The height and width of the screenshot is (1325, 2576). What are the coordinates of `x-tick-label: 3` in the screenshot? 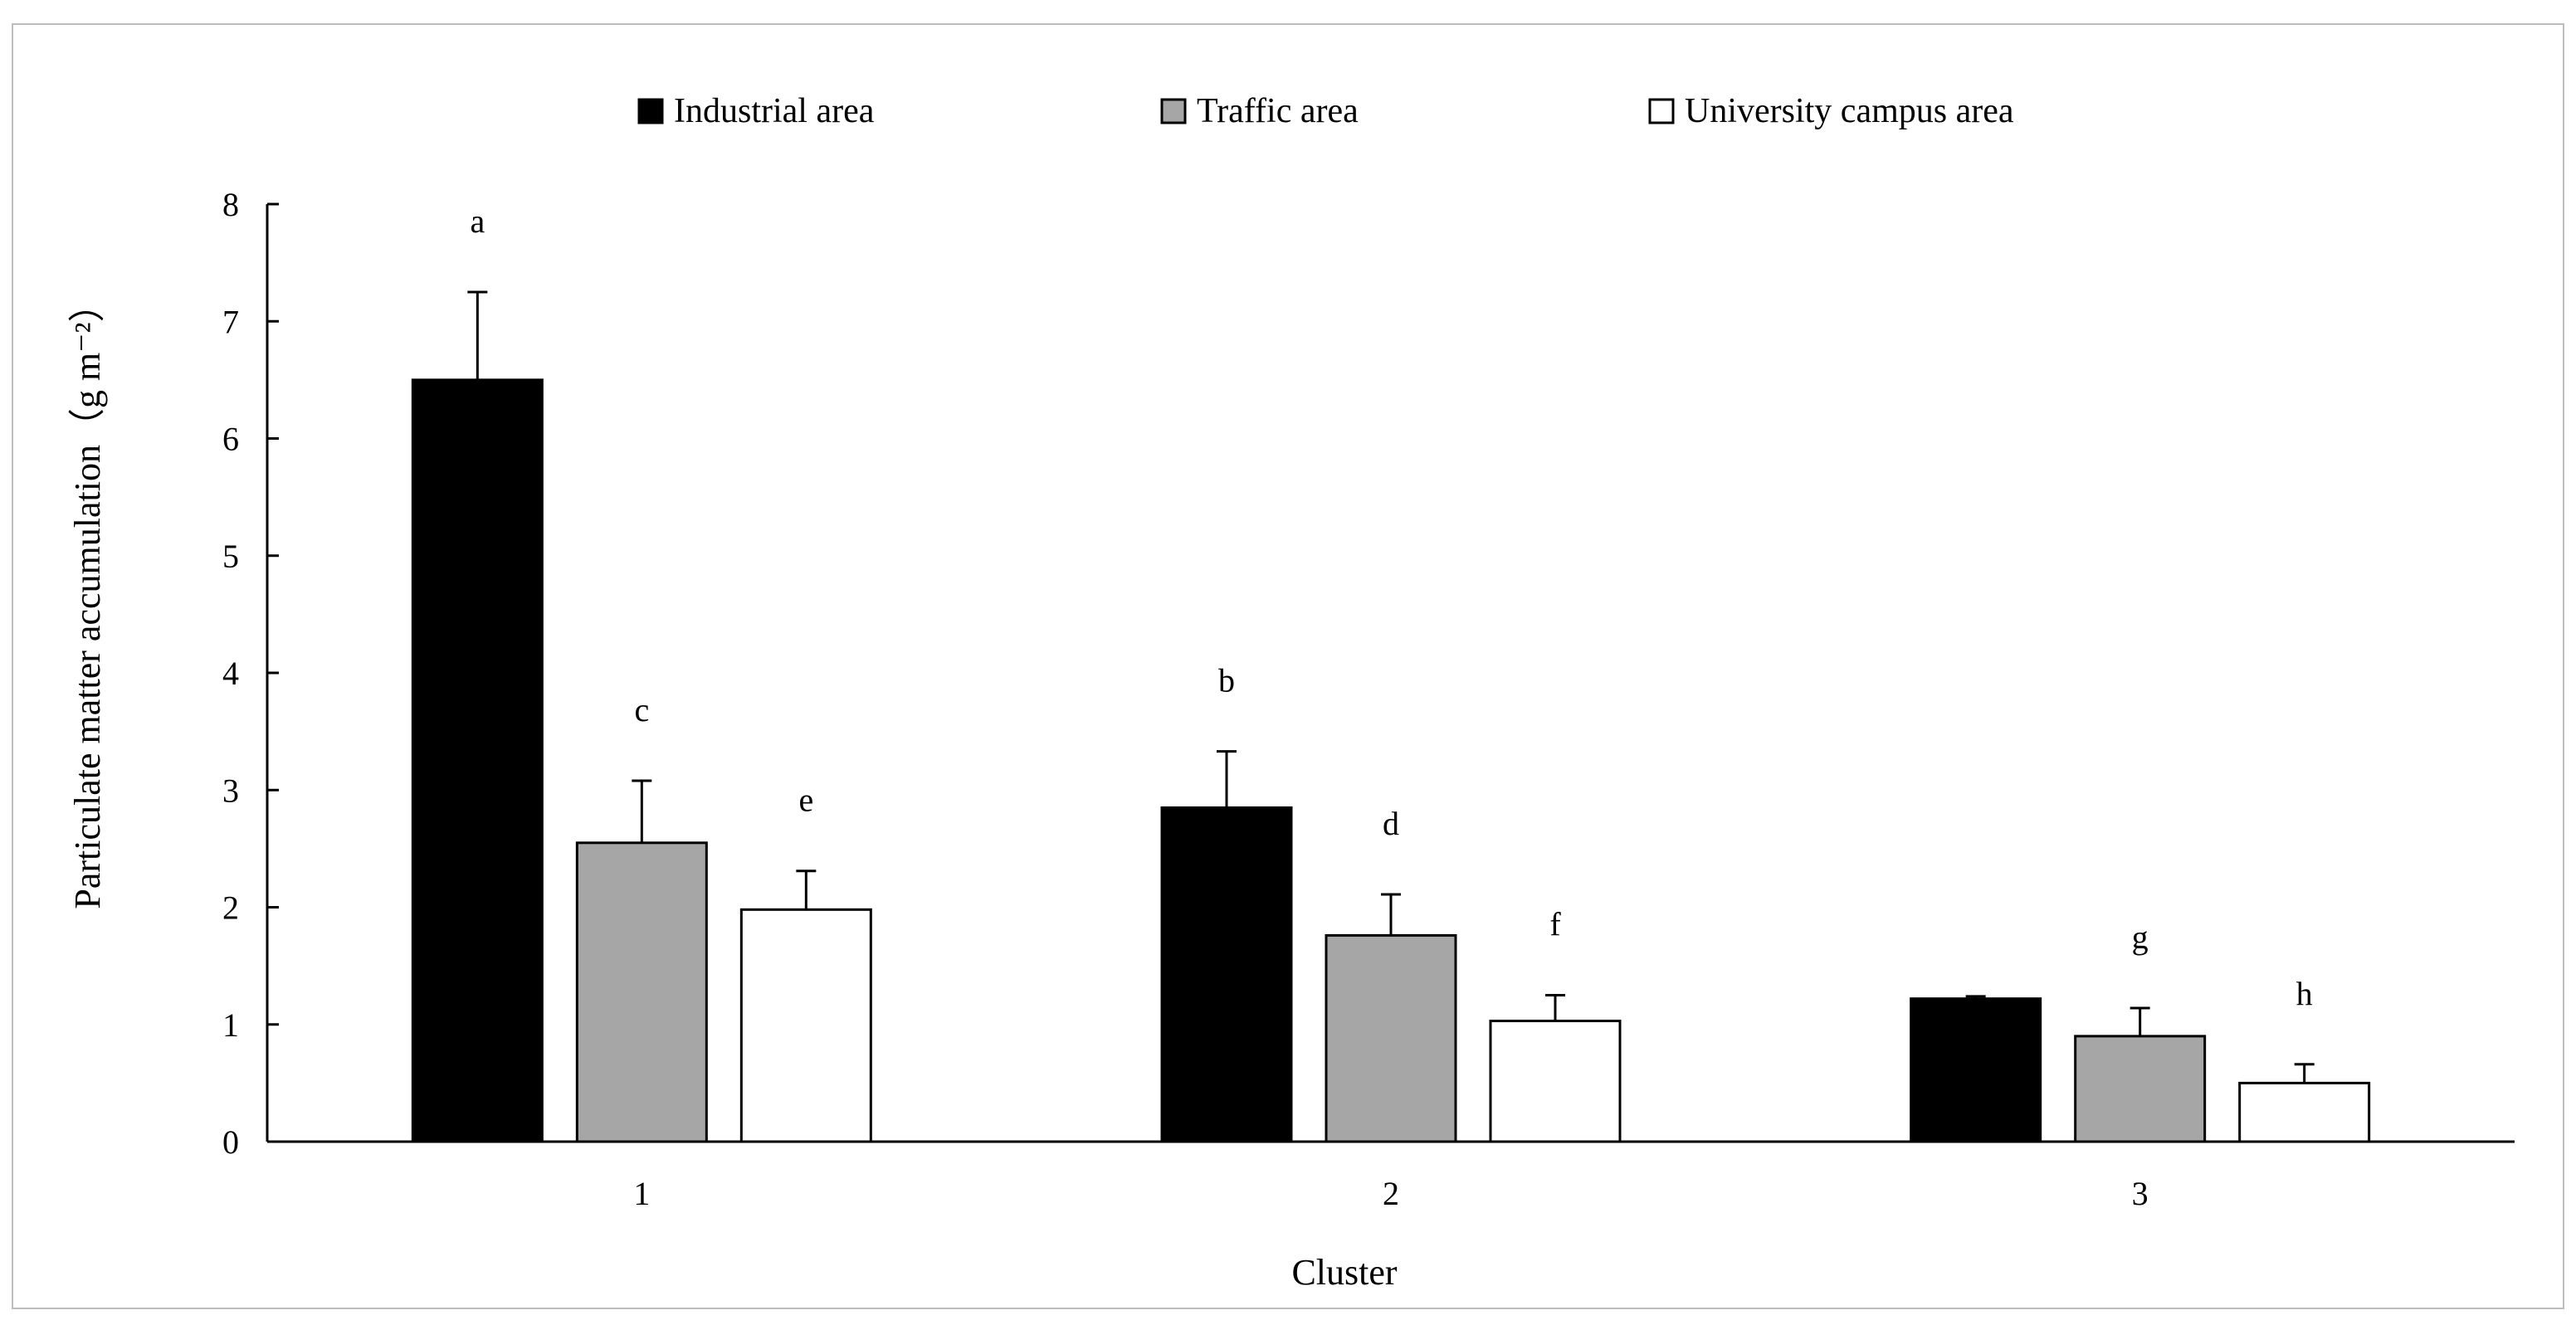 It's located at (2141, 1193).